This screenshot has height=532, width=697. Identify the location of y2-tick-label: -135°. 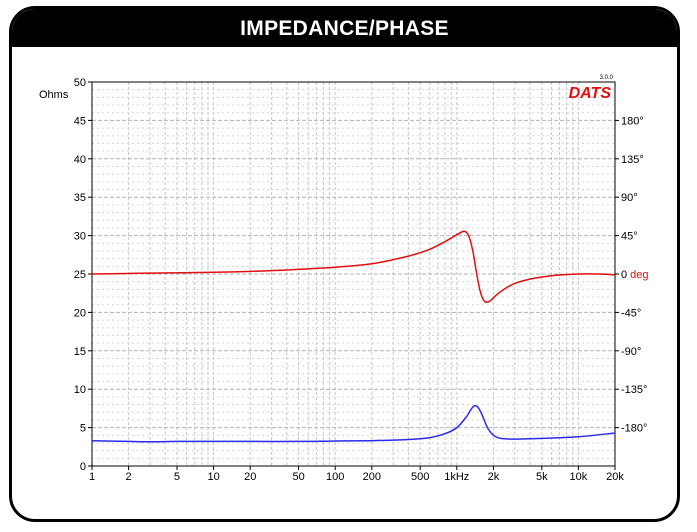
(634, 390).